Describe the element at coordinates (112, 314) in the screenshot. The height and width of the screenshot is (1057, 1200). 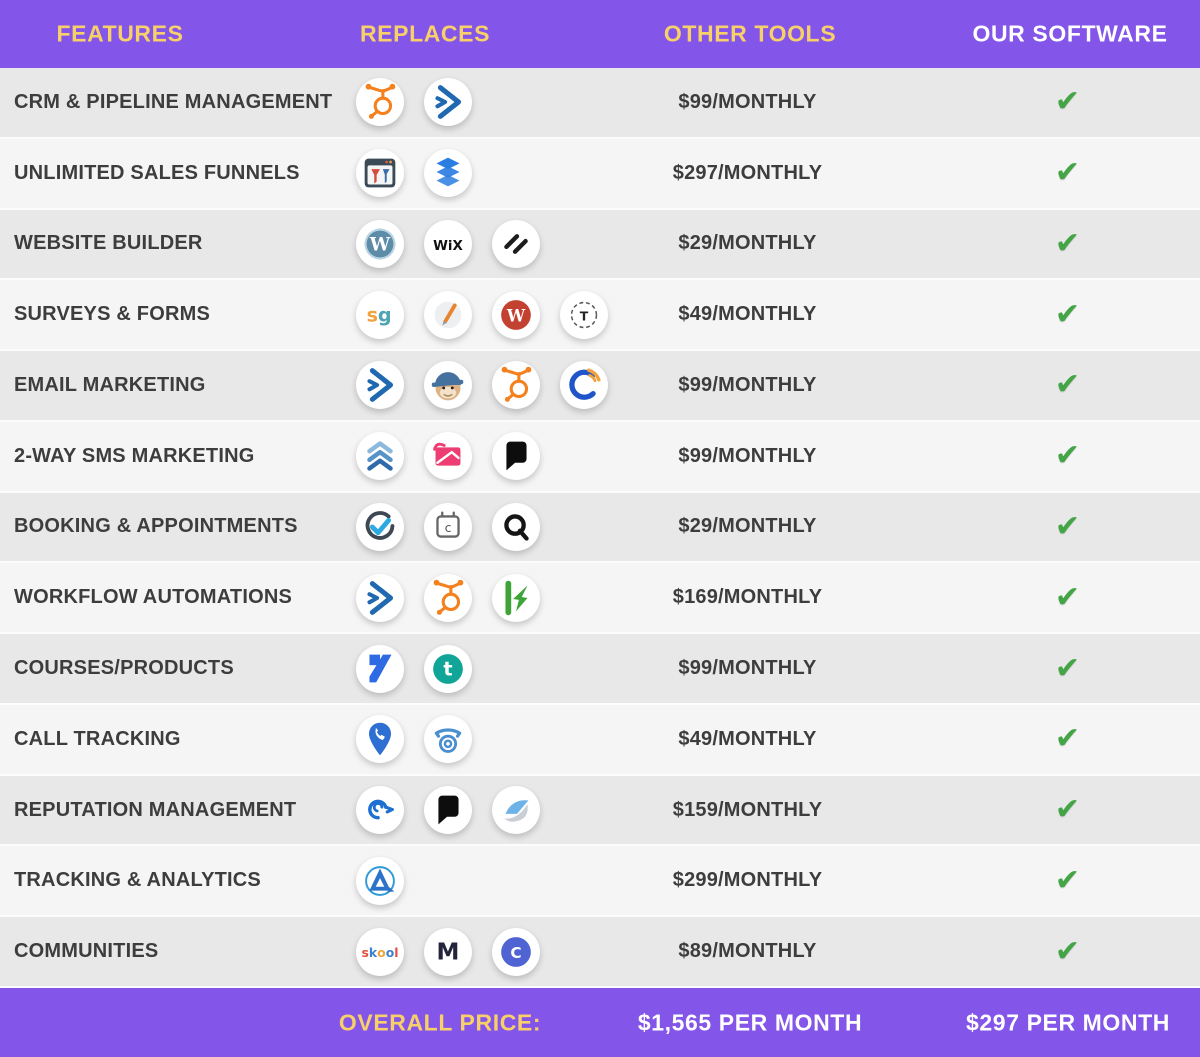
I see `feature-label: SURVEYS & FORMS` at that location.